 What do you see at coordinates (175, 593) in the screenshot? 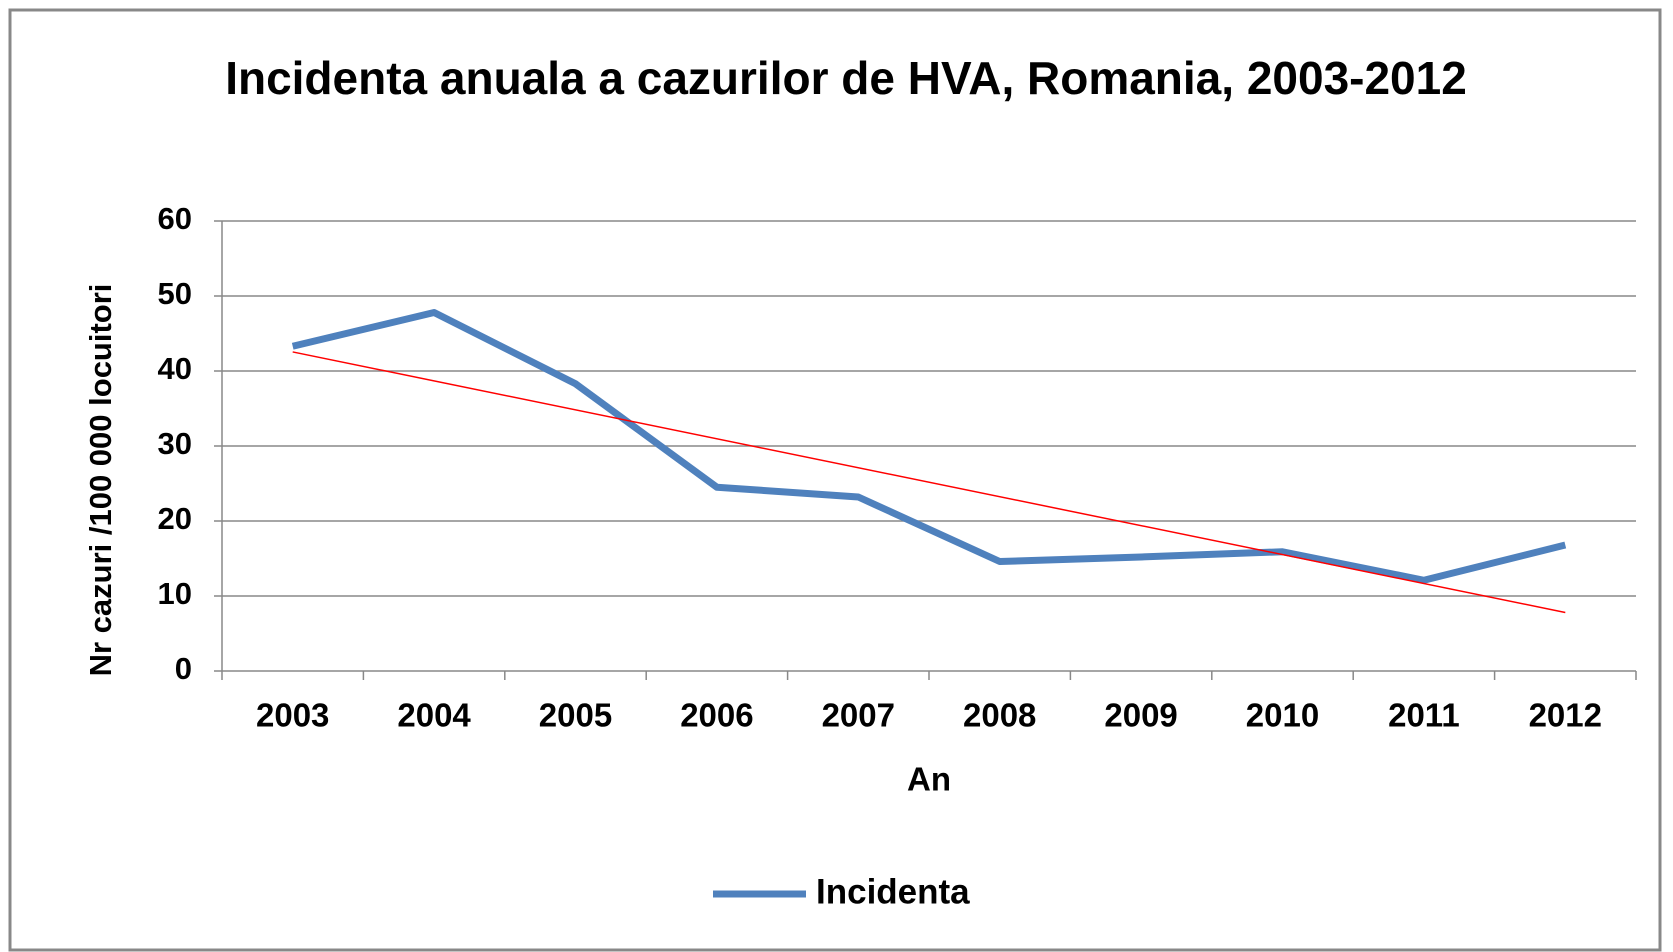
I see `y-tick-label: 10` at bounding box center [175, 593].